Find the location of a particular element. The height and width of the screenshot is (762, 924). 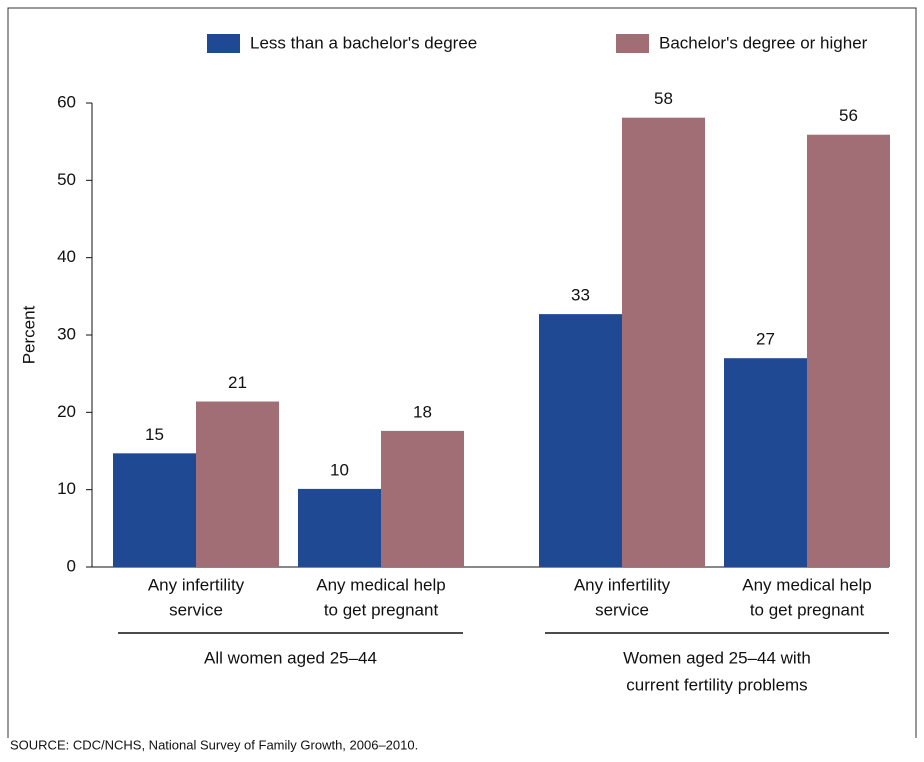

value-label: 33 is located at coordinates (580, 295).